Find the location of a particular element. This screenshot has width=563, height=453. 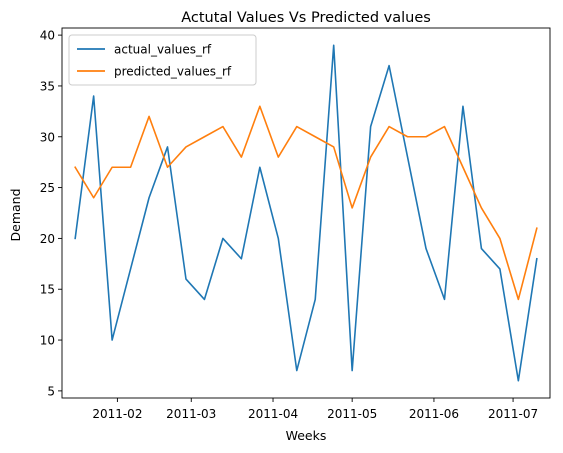

x-tick-label: 2011-02 is located at coordinates (117, 414).